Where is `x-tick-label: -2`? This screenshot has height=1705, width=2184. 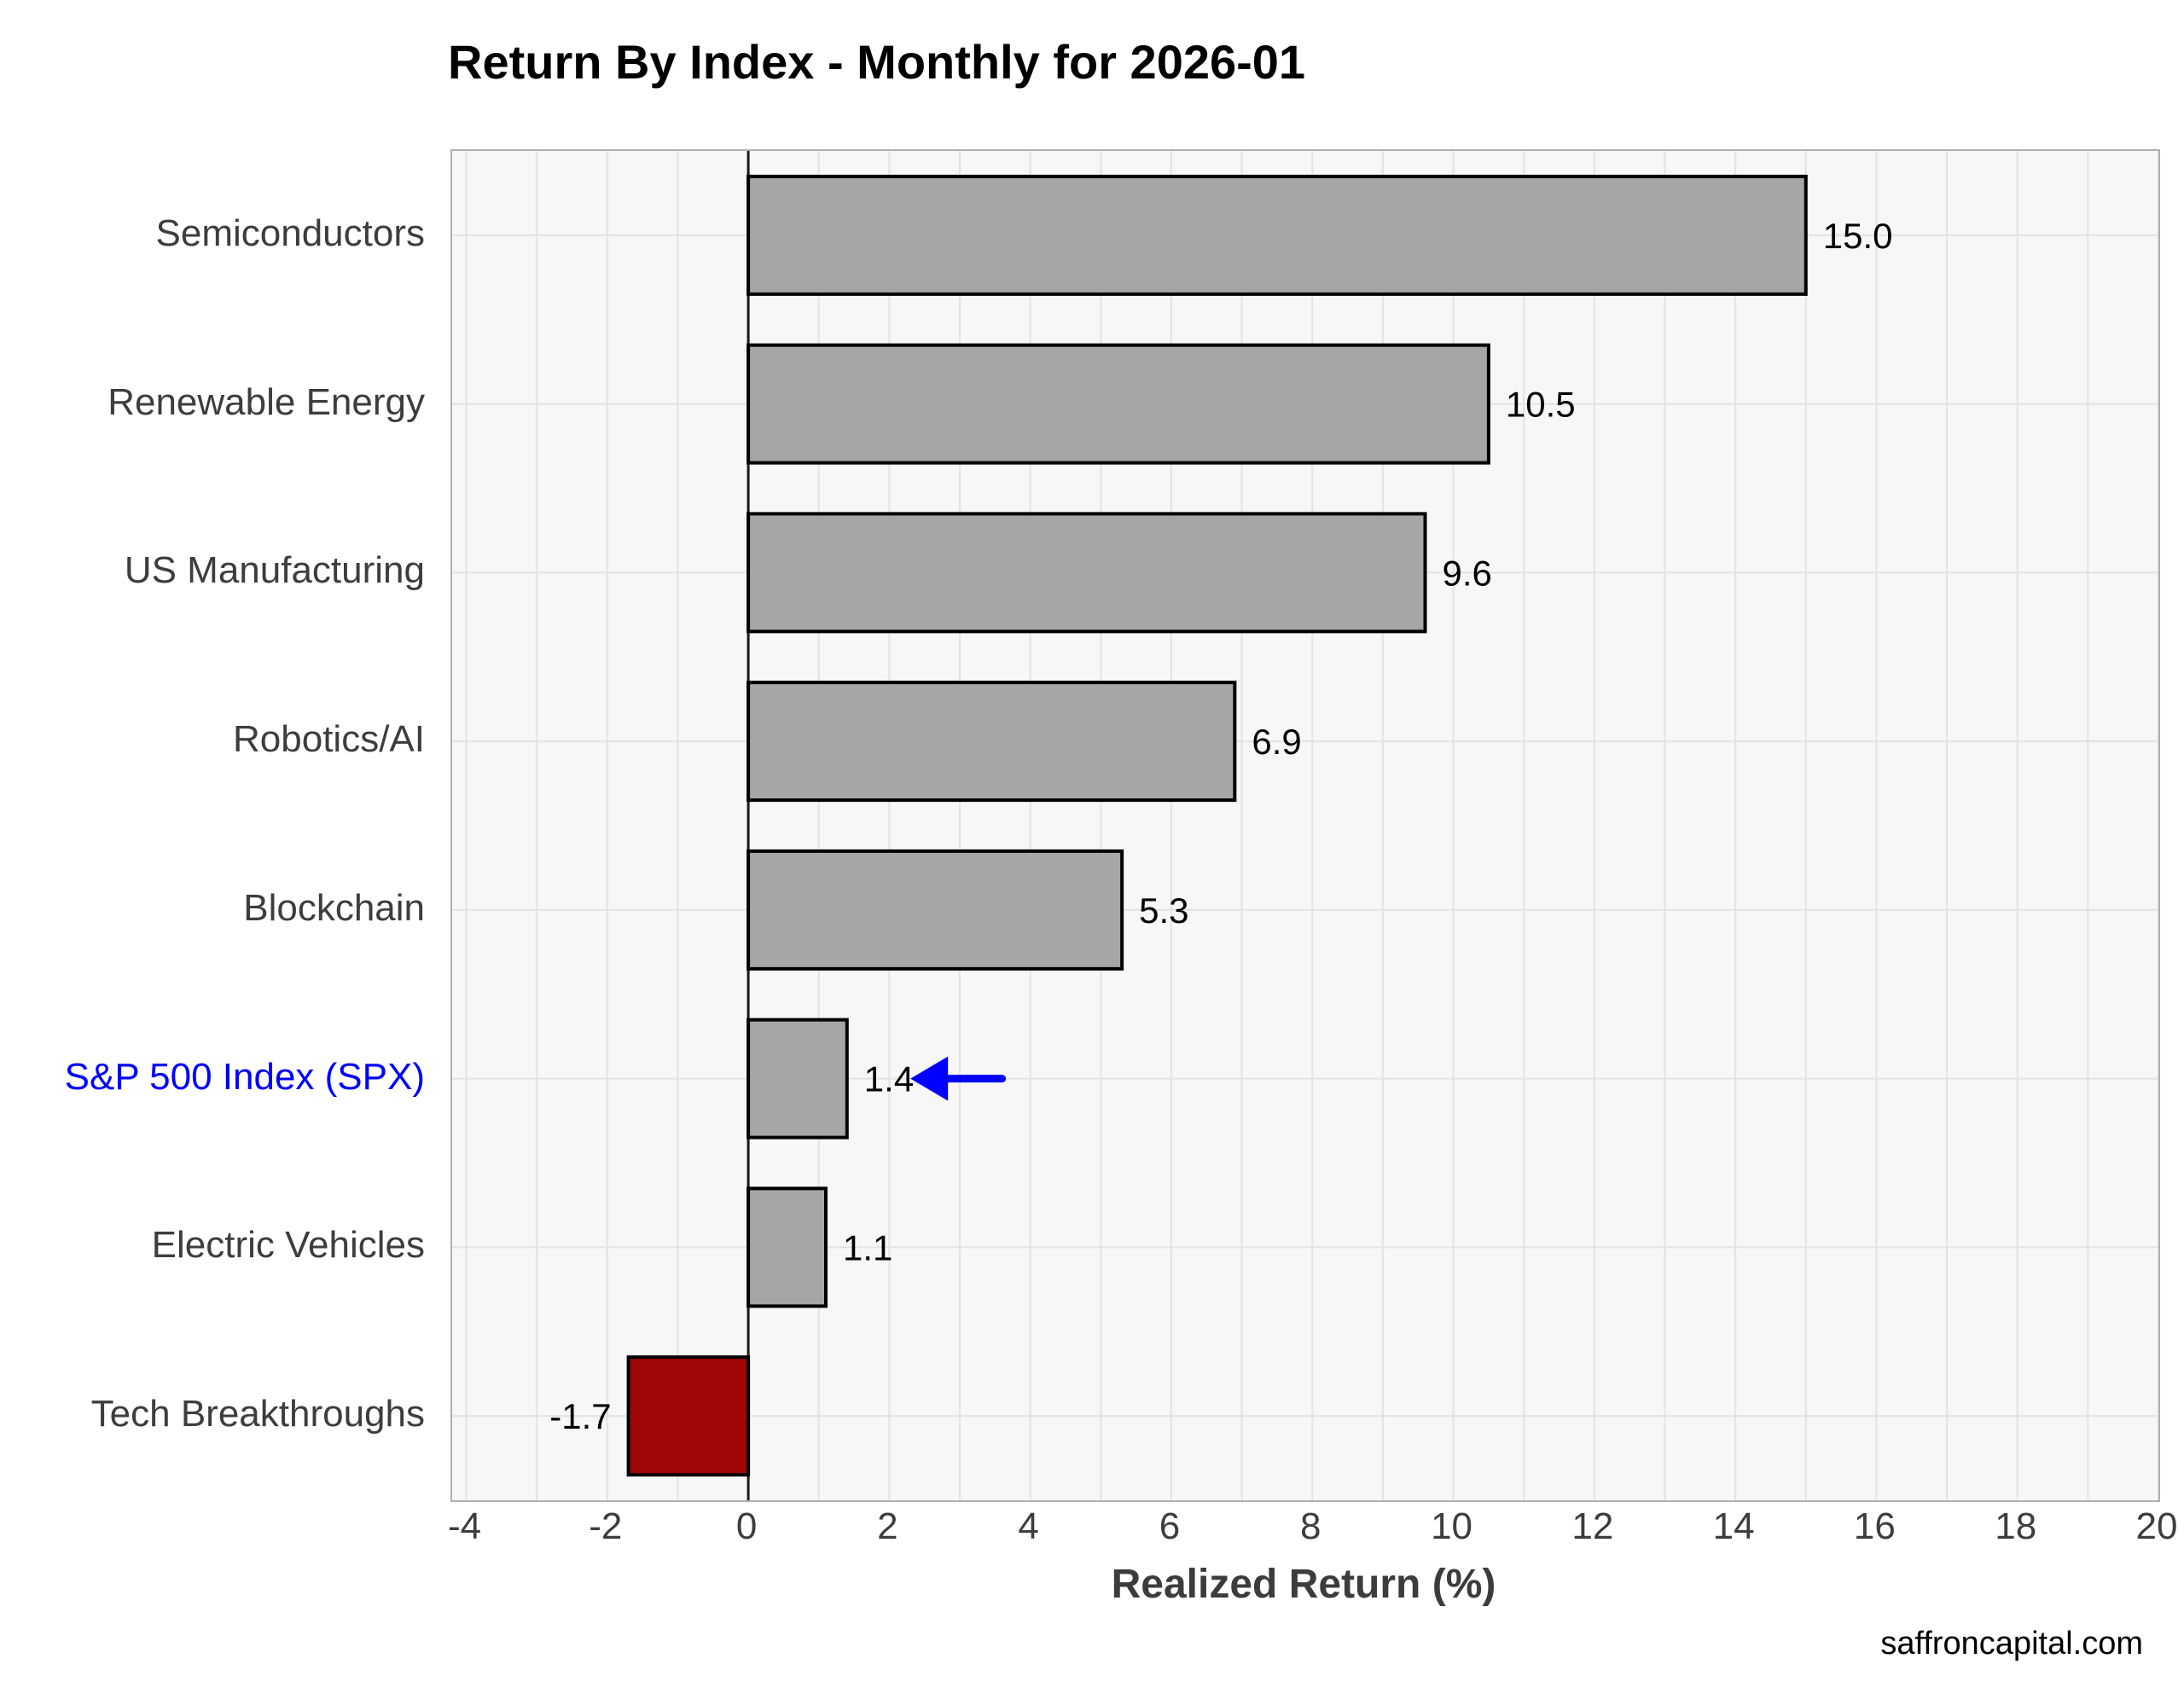 x-tick-label: -2 is located at coordinates (606, 1526).